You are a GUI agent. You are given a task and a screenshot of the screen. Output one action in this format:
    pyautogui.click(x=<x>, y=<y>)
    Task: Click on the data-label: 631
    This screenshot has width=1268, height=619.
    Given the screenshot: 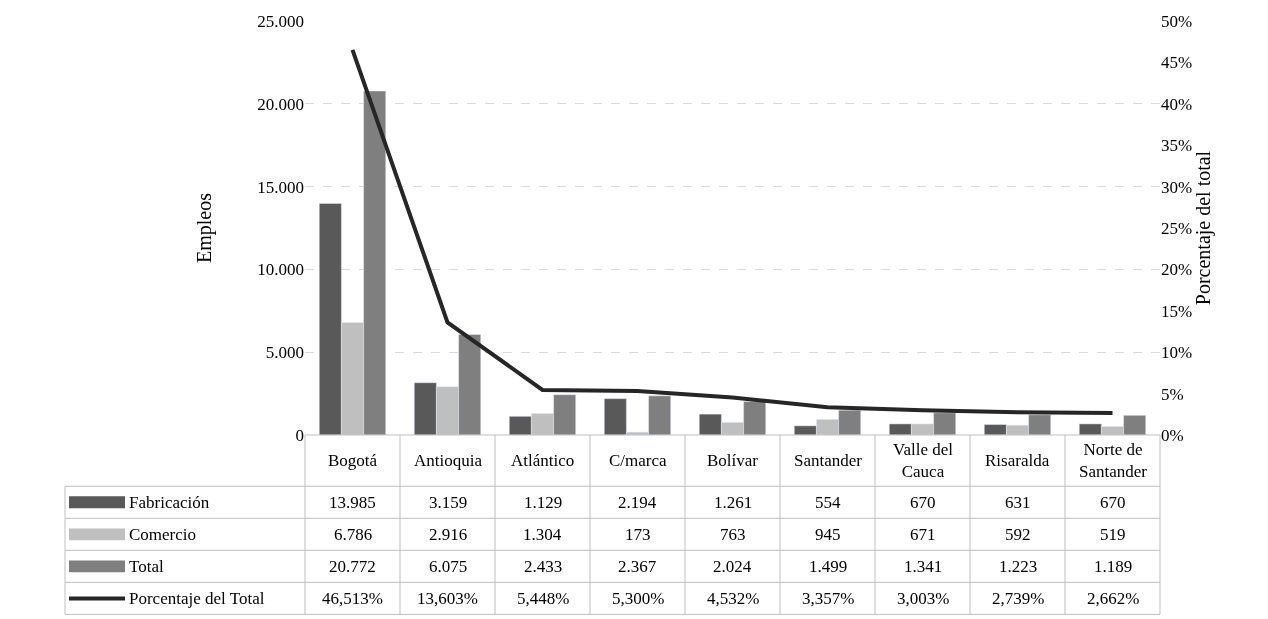 What is the action you would take?
    pyautogui.click(x=1018, y=502)
    